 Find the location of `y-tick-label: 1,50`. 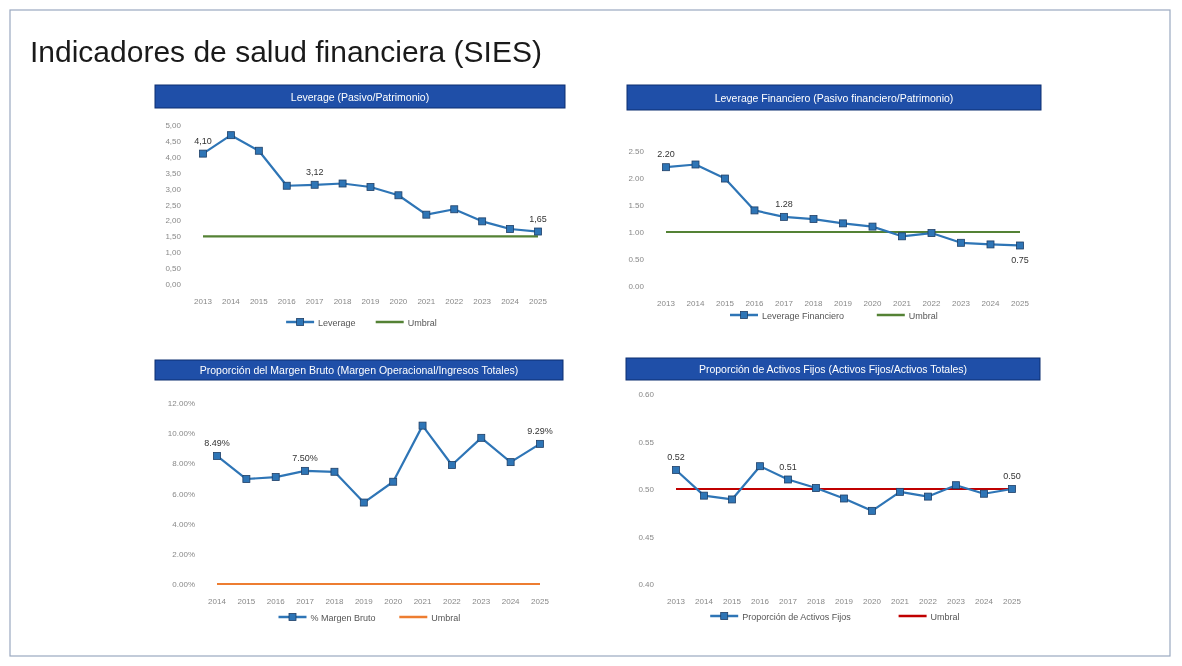

y-tick-label: 1,50 is located at coordinates (173, 237).